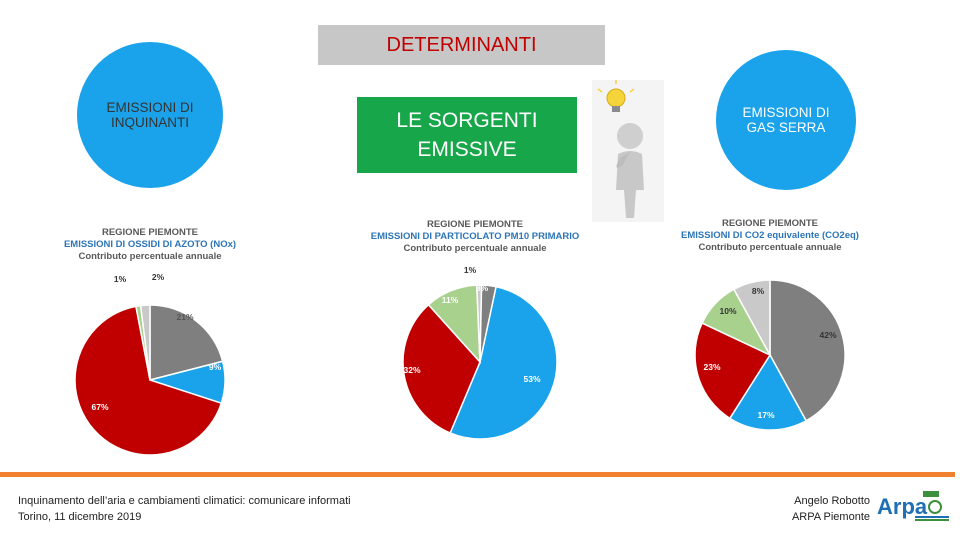 The image size is (960, 540). What do you see at coordinates (475, 248) in the screenshot?
I see `chart-2-caption: Contributo percentuale annuale` at bounding box center [475, 248].